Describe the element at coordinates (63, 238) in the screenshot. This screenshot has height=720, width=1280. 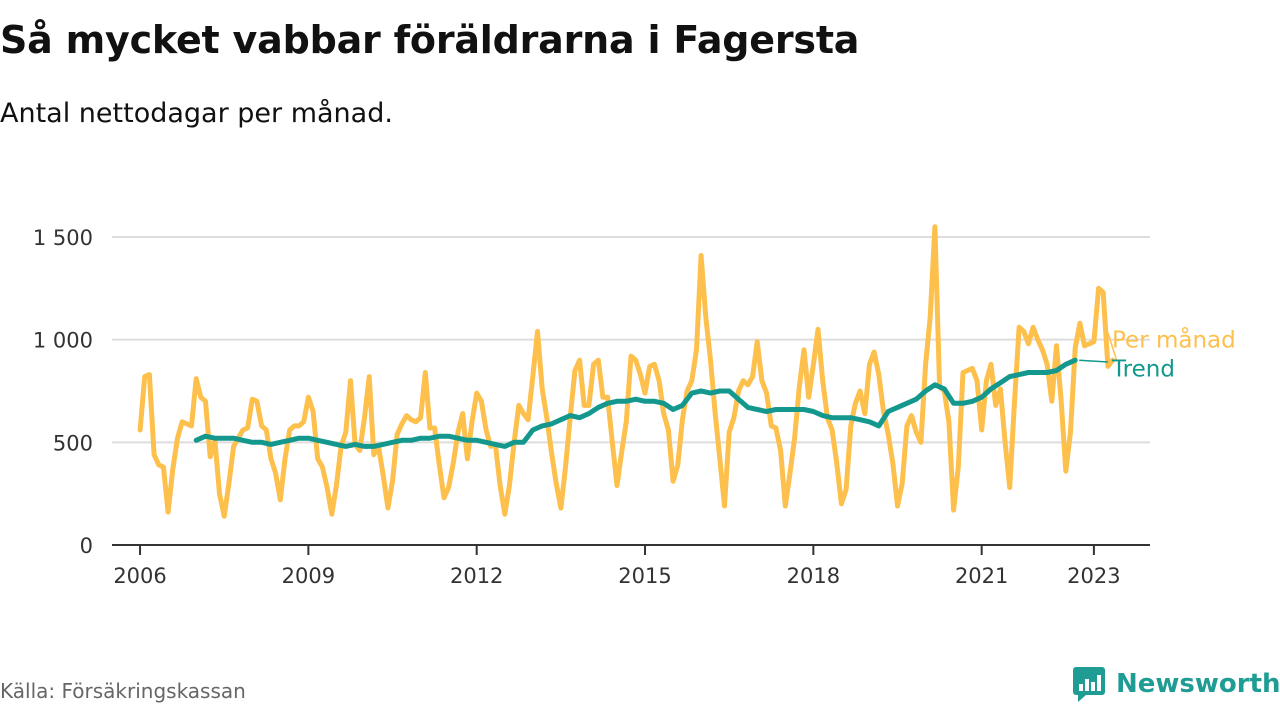
I see `y-tick-label: 1 500` at that location.